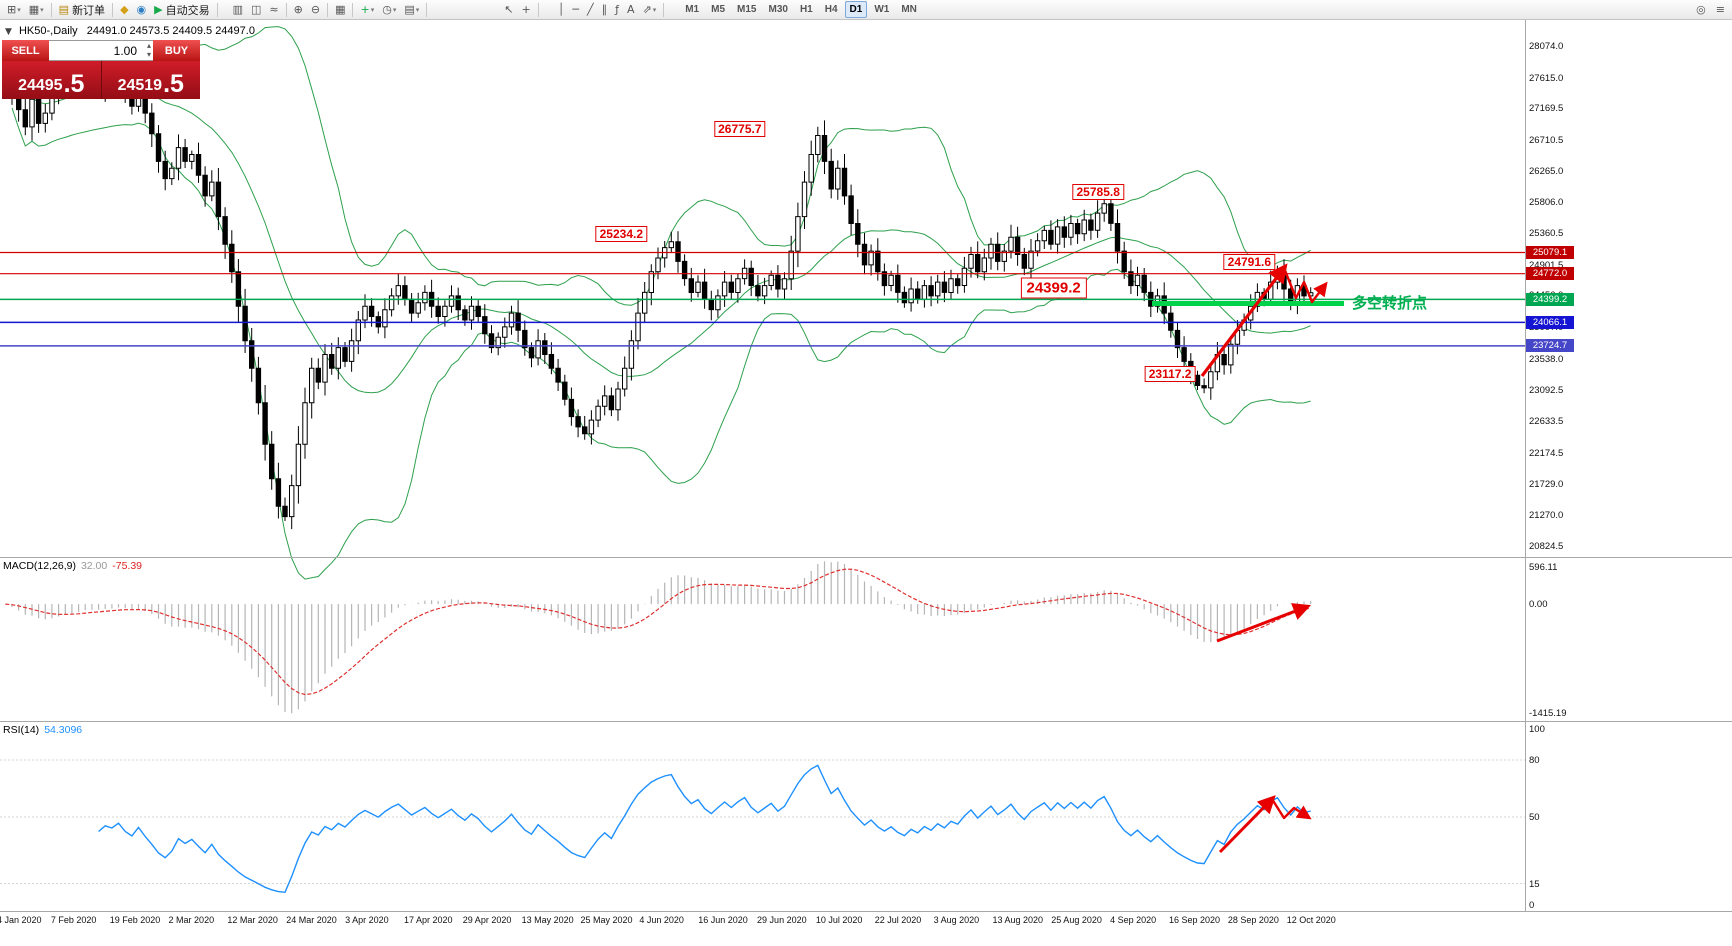 This screenshot has width=1732, height=946. What do you see at coordinates (74, 83) in the screenshot?
I see `sell-price-frac: .5` at bounding box center [74, 83].